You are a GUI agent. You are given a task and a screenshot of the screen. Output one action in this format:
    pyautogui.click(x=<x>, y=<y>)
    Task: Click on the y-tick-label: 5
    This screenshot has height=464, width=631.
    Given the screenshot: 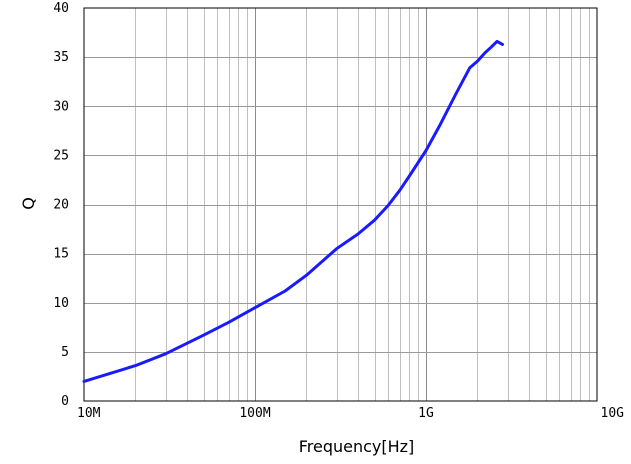 What is the action you would take?
    pyautogui.click(x=65, y=352)
    